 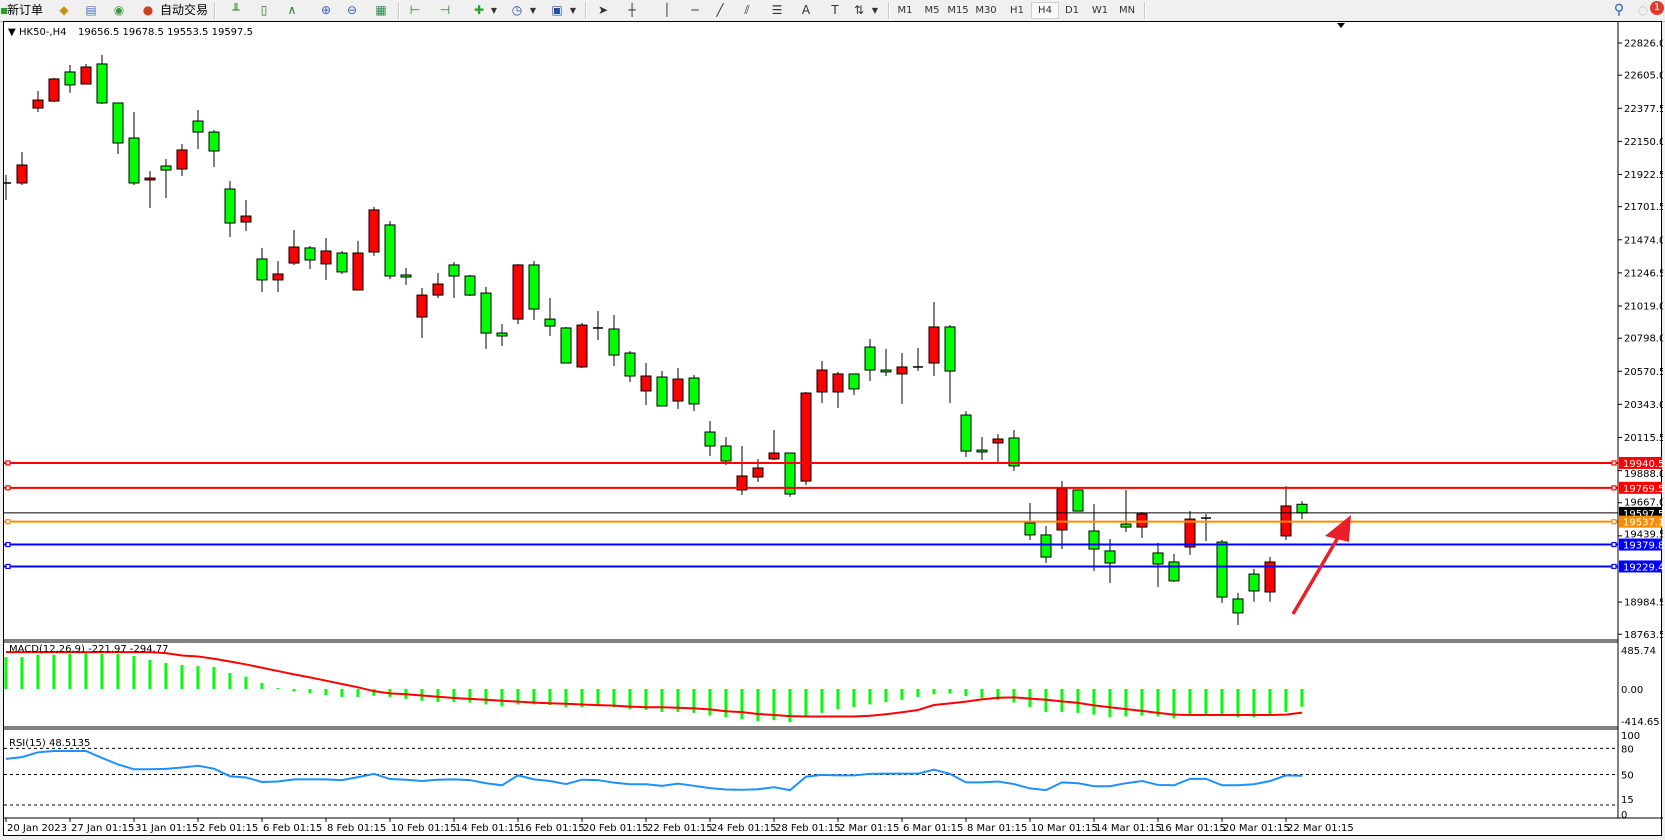 What do you see at coordinates (720, 10) in the screenshot?
I see `trendline-icon: ╱` at bounding box center [720, 10].